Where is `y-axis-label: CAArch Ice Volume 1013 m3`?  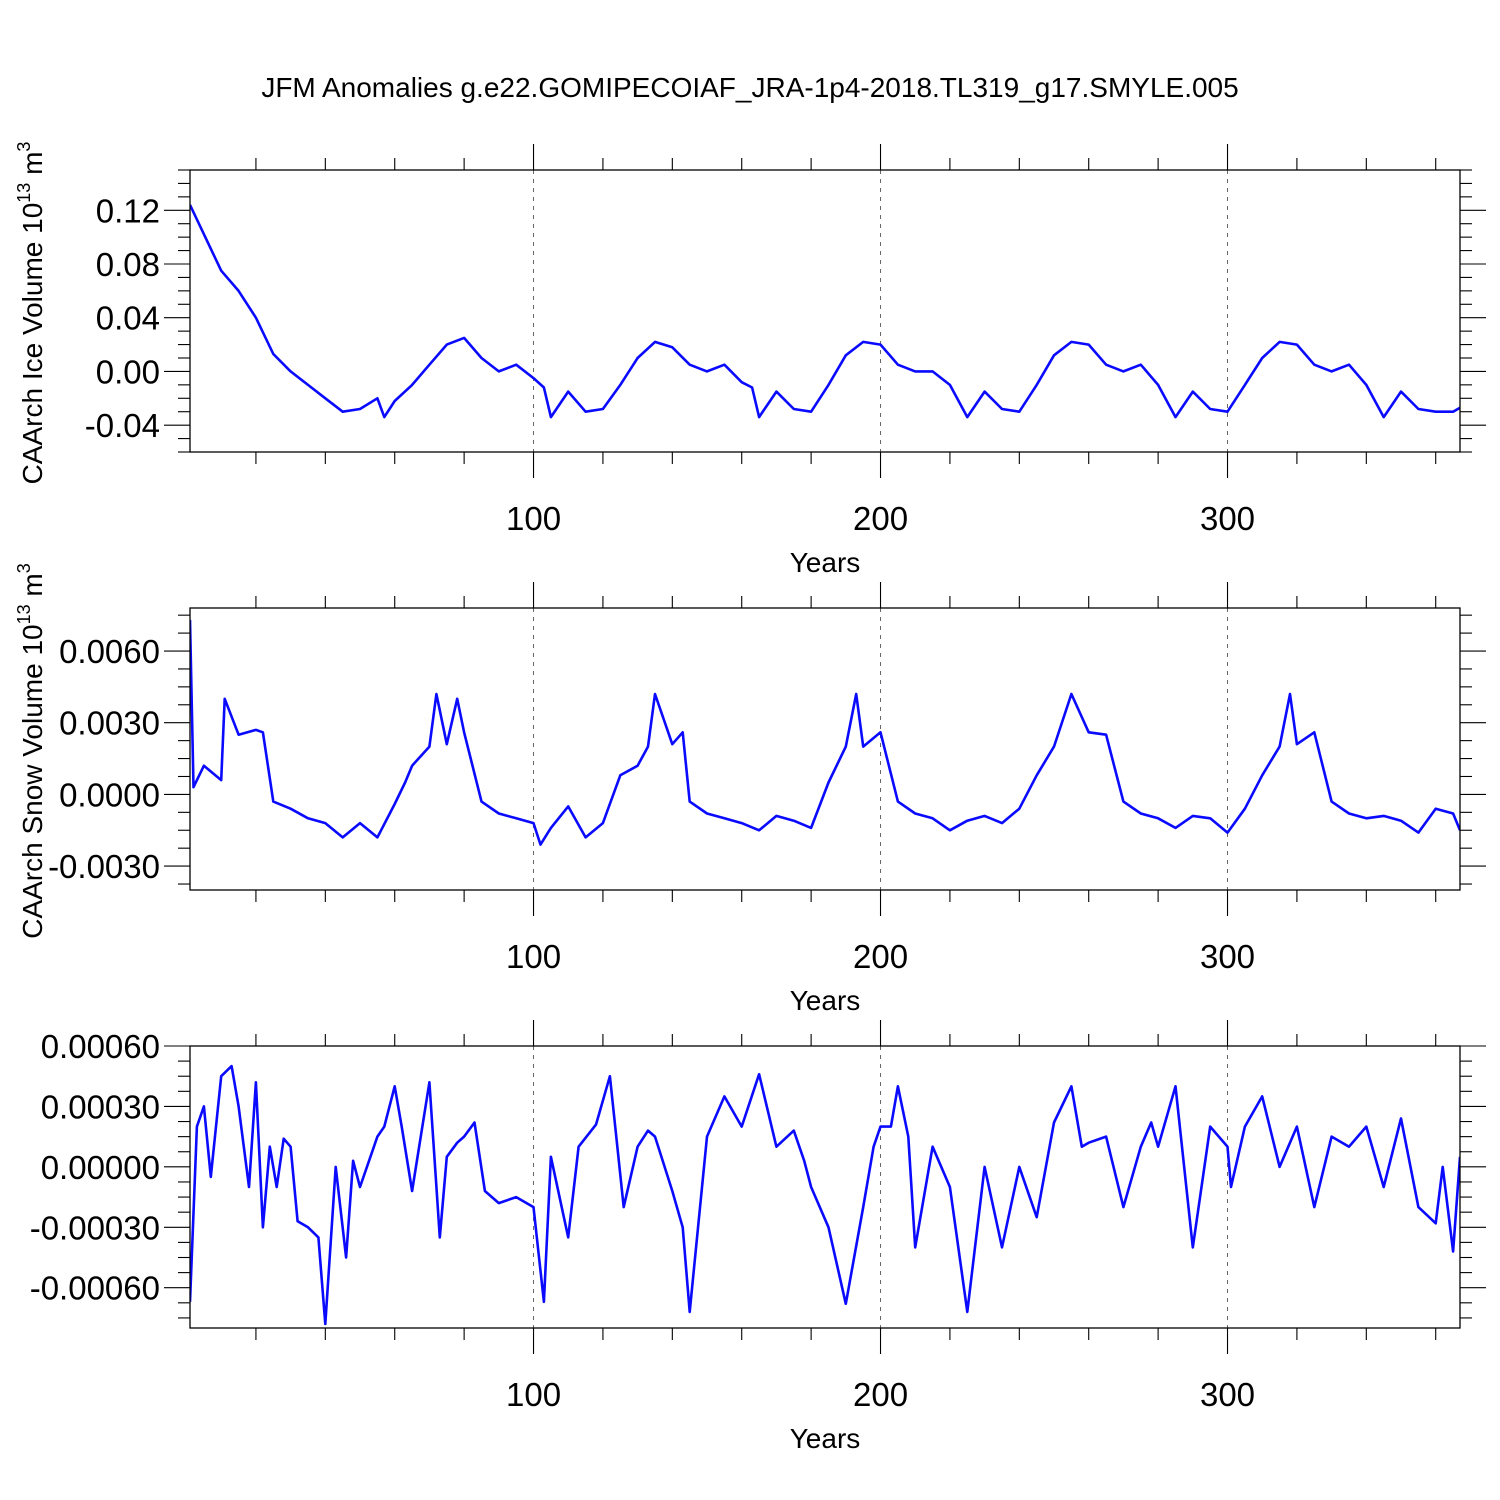
y-axis-label: CAArch Ice Volume 1013 m3 is located at coordinates (31, 313).